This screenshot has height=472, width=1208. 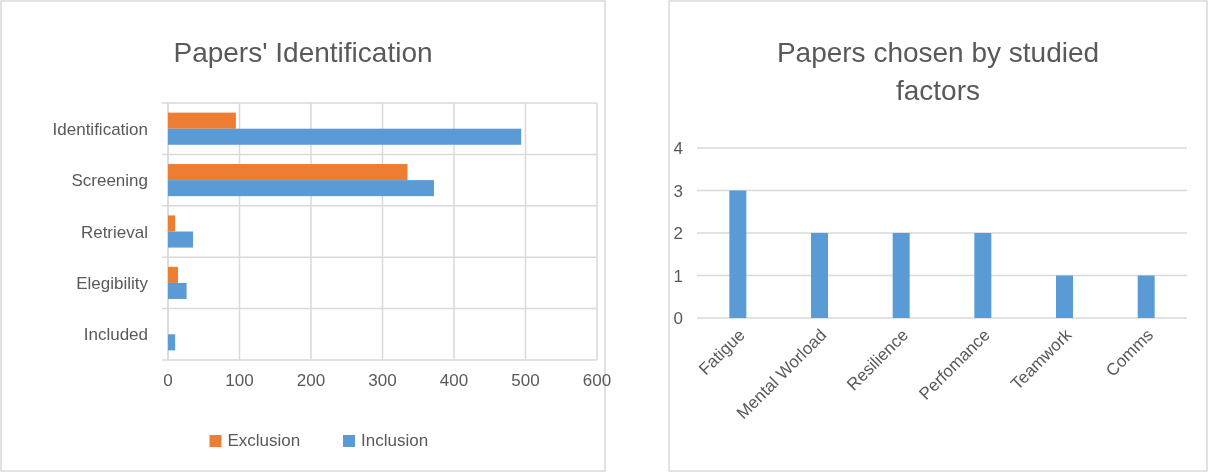 I want to click on legend-label: Exclusion, so click(x=264, y=440).